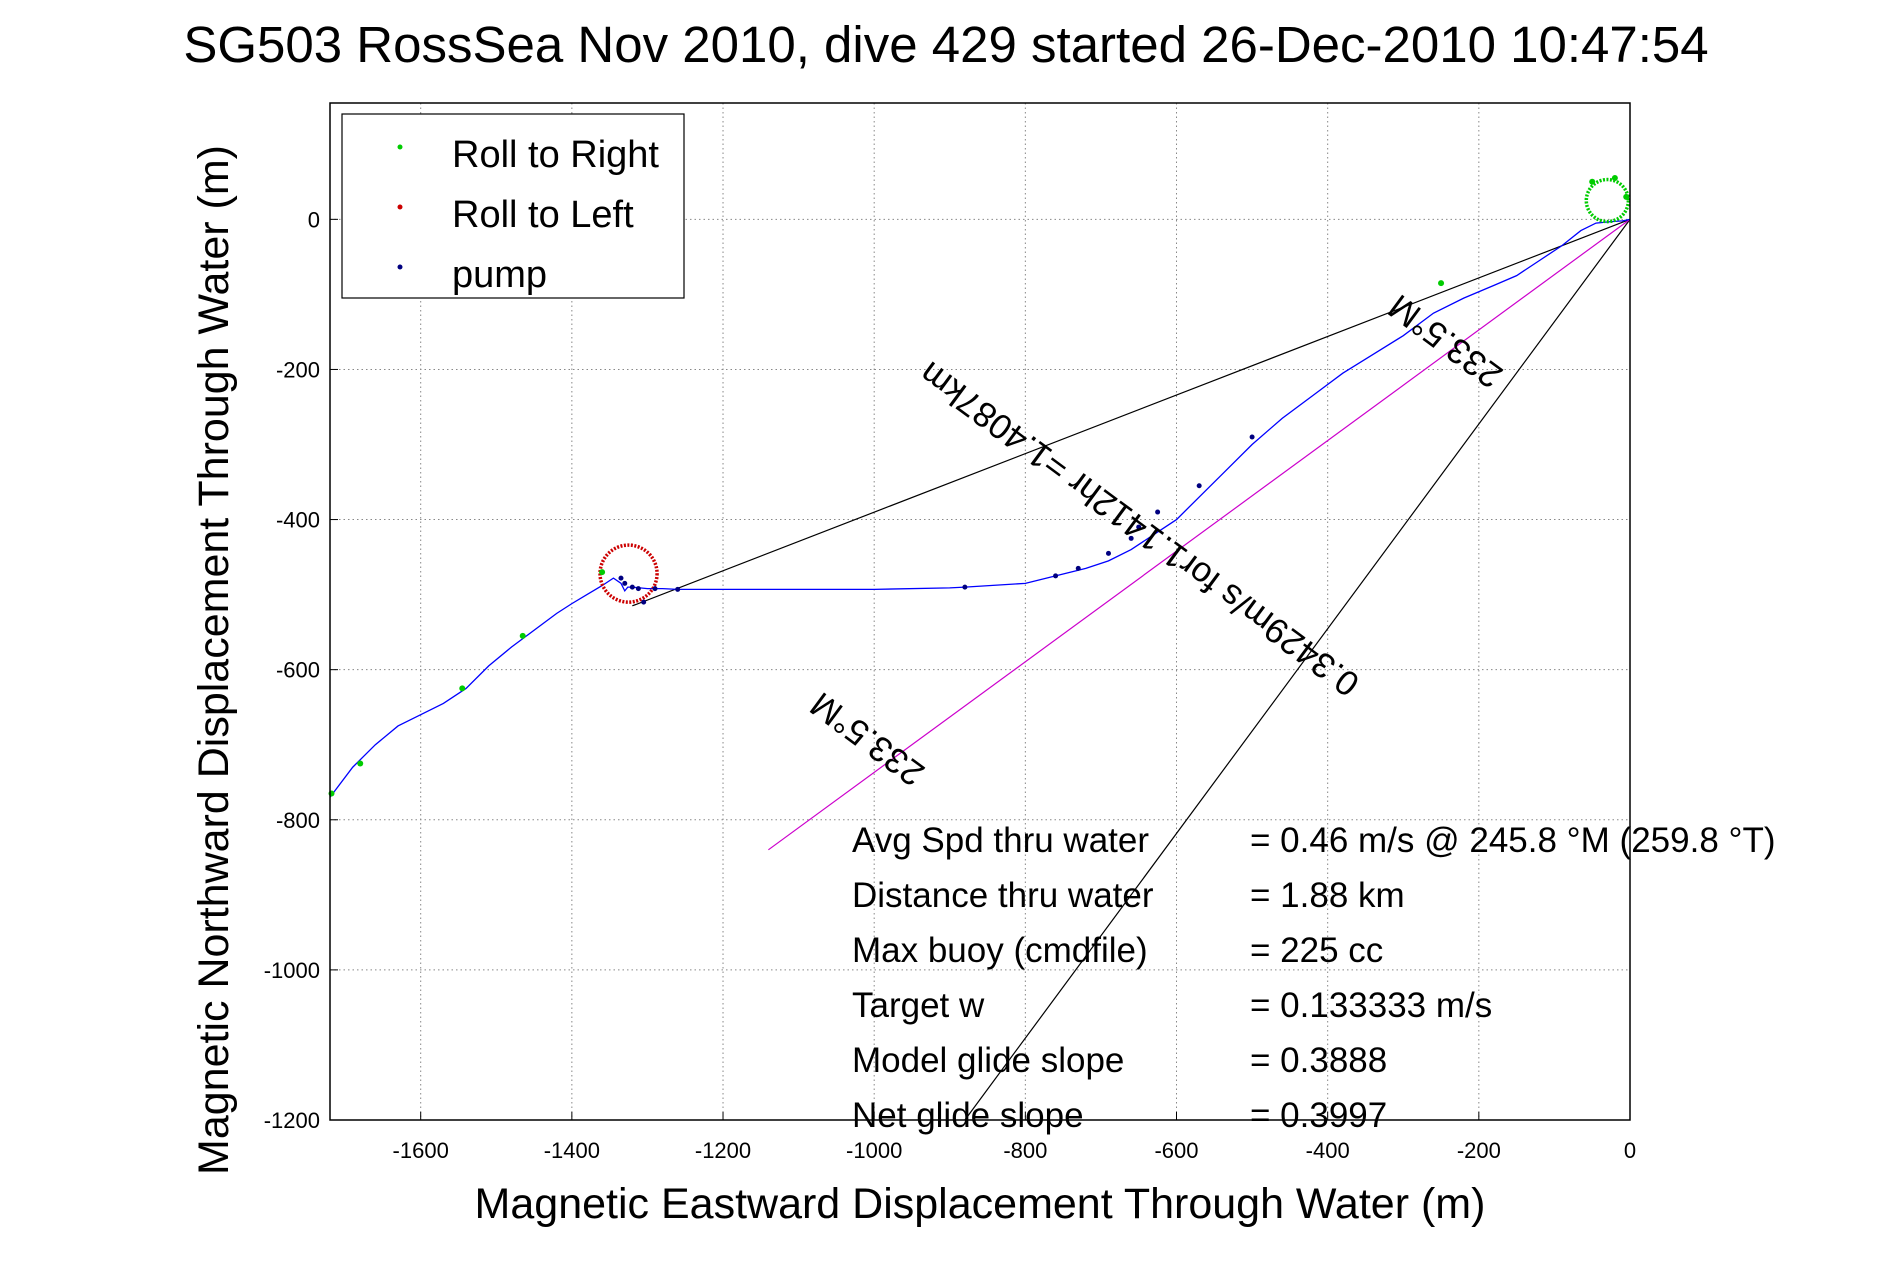 The image size is (1891, 1262). What do you see at coordinates (1025, 1150) in the screenshot?
I see `x-tick-label: -800` at bounding box center [1025, 1150].